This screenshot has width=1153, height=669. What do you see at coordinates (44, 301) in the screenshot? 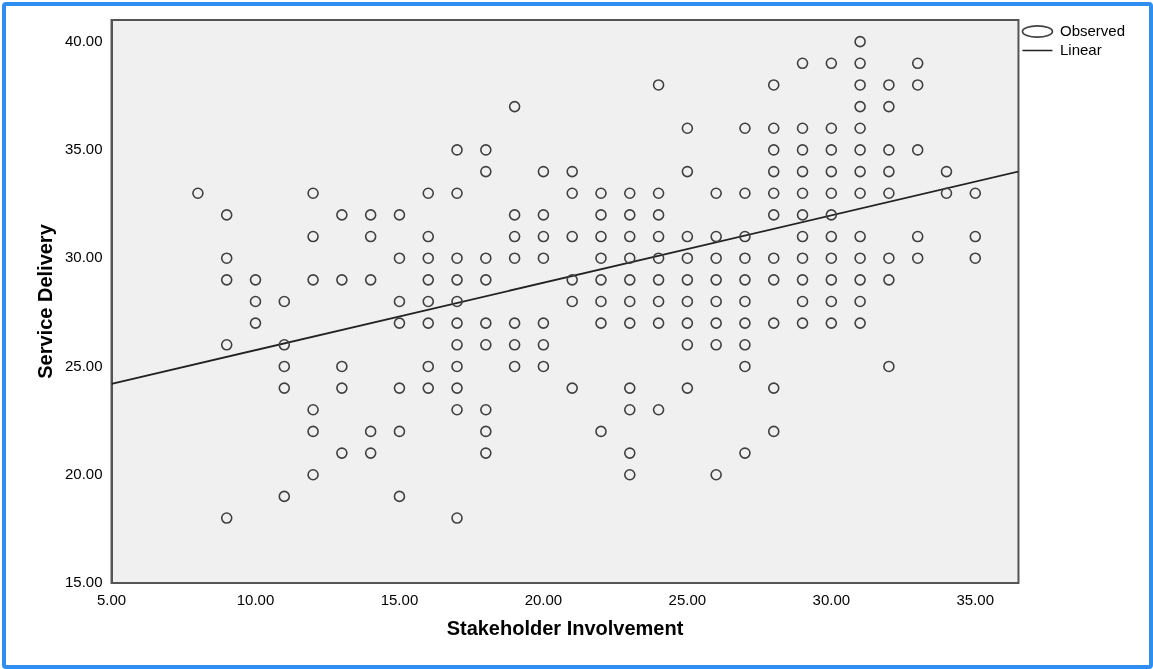
I see `y-axis-title: Service Delivery` at bounding box center [44, 301].